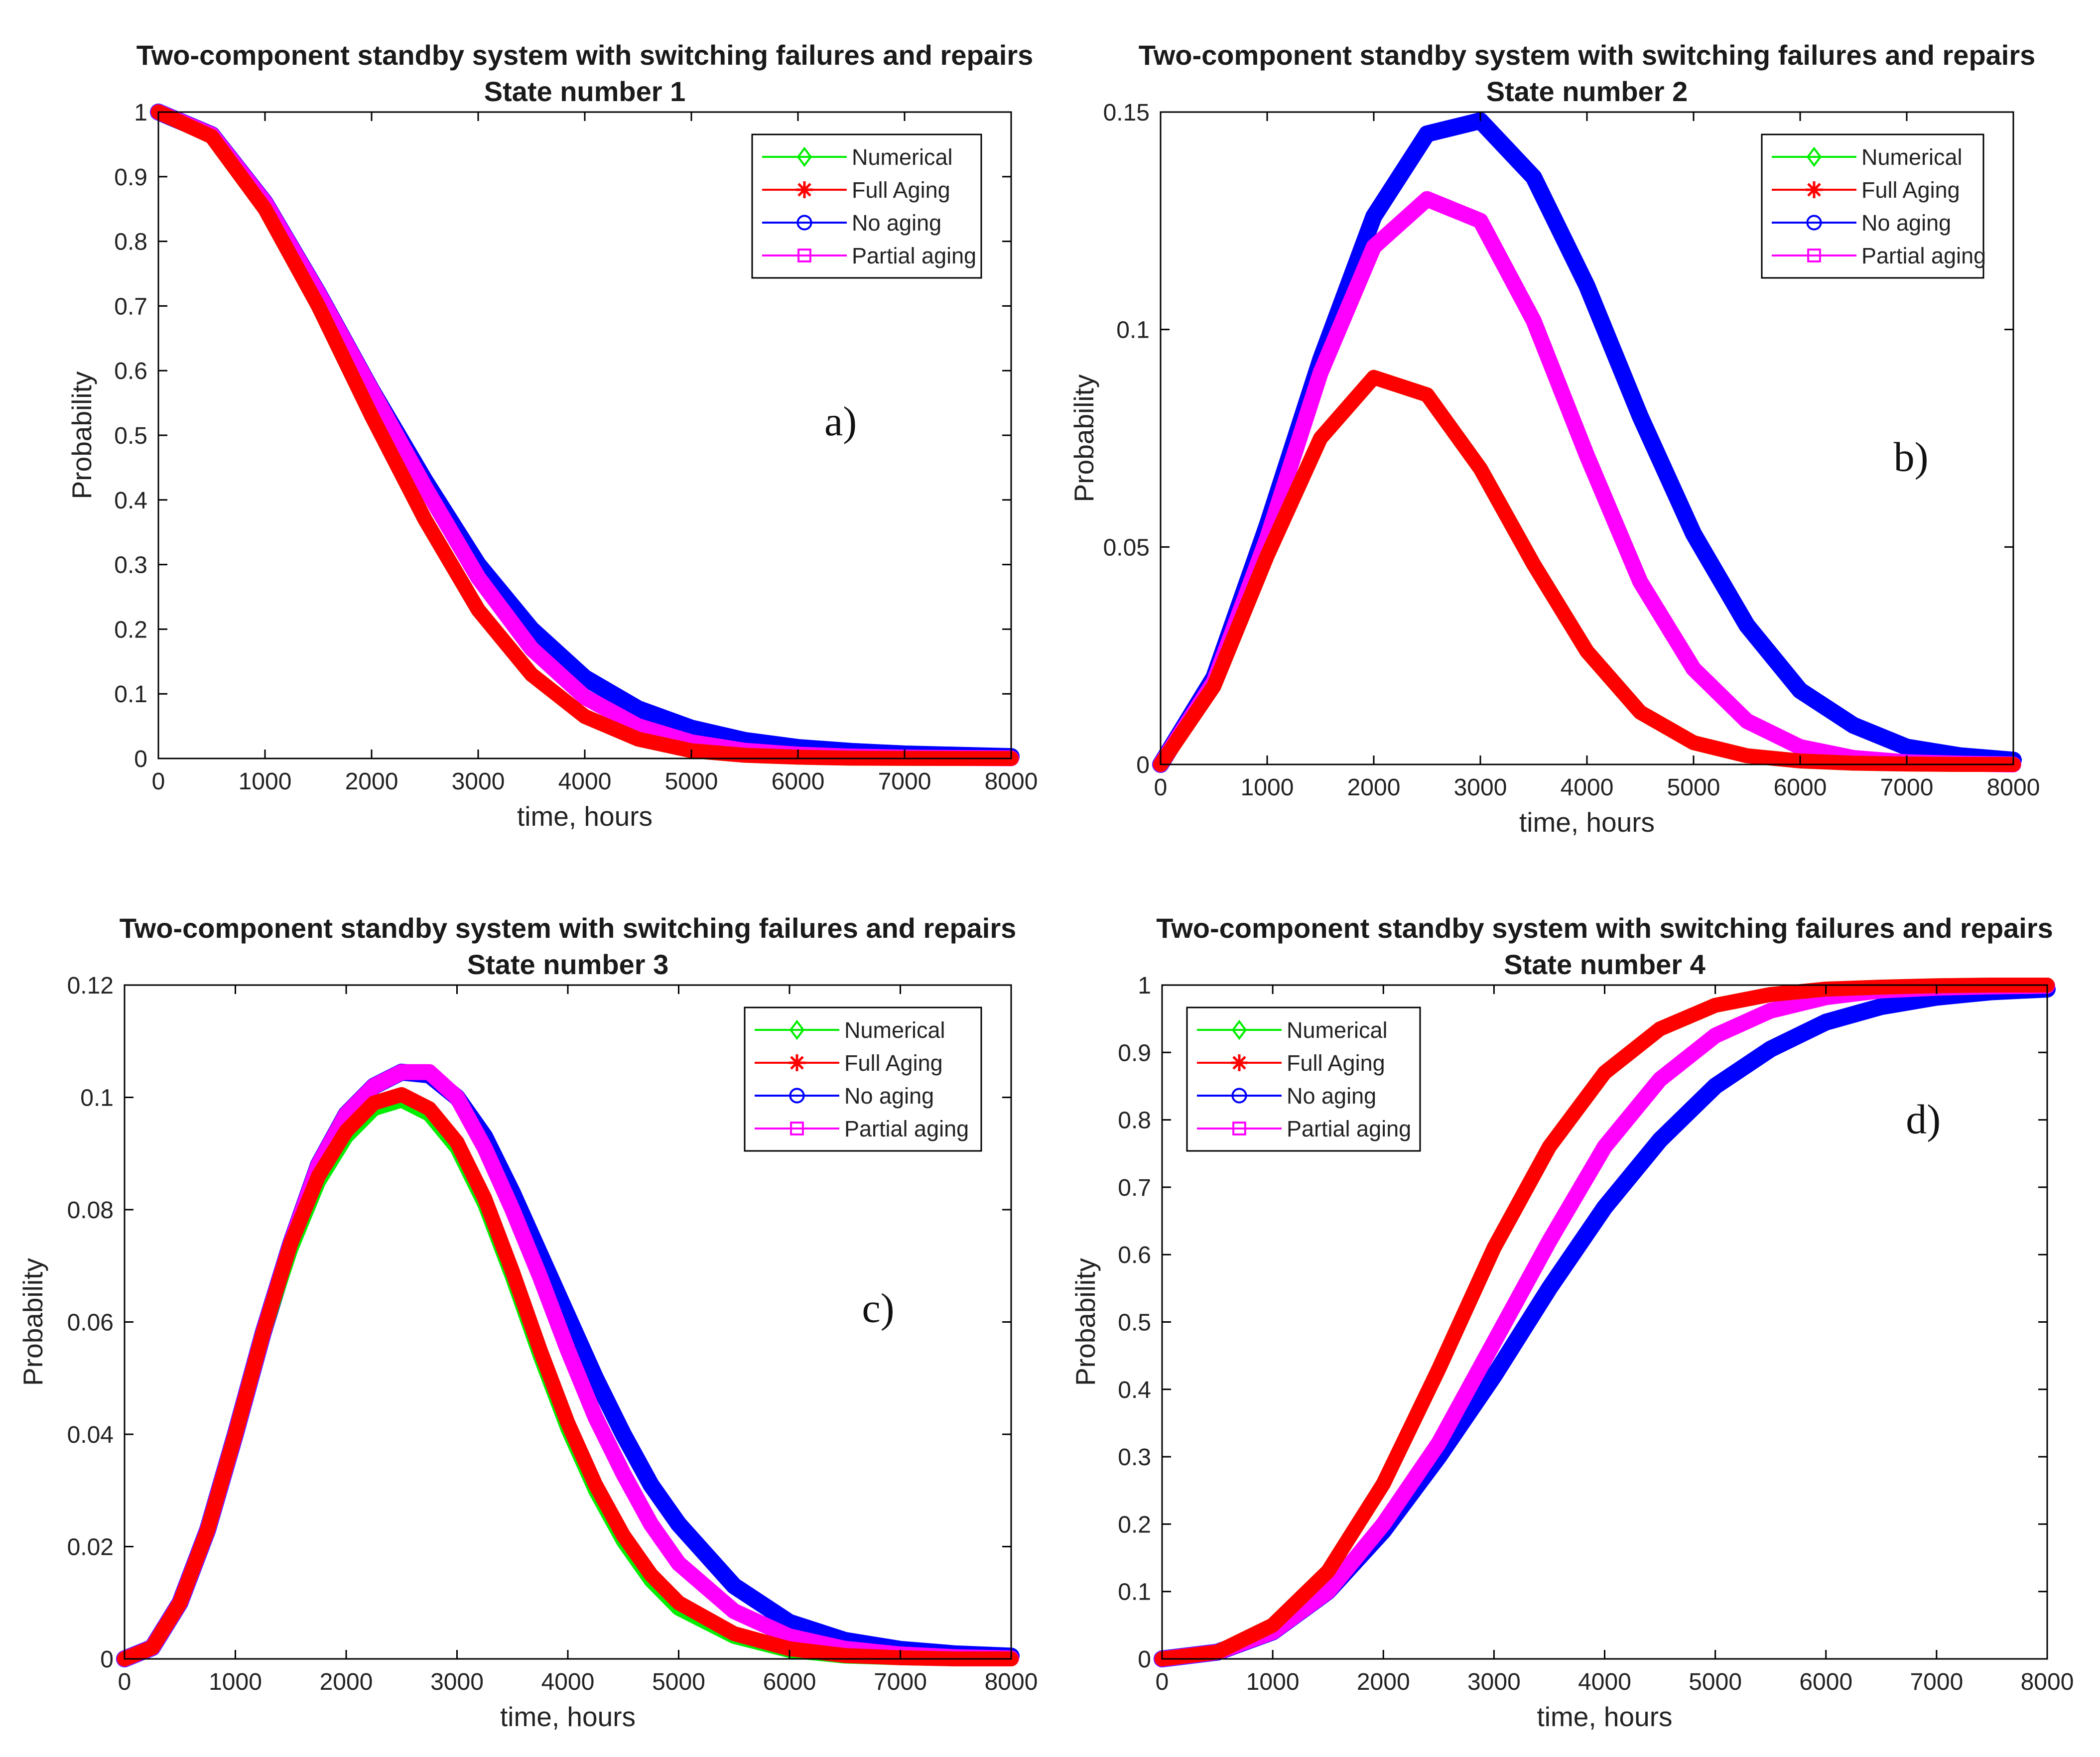 The width and height of the screenshot is (2100, 1757). What do you see at coordinates (130, 242) in the screenshot?
I see `y-tick-label: 0.8` at bounding box center [130, 242].